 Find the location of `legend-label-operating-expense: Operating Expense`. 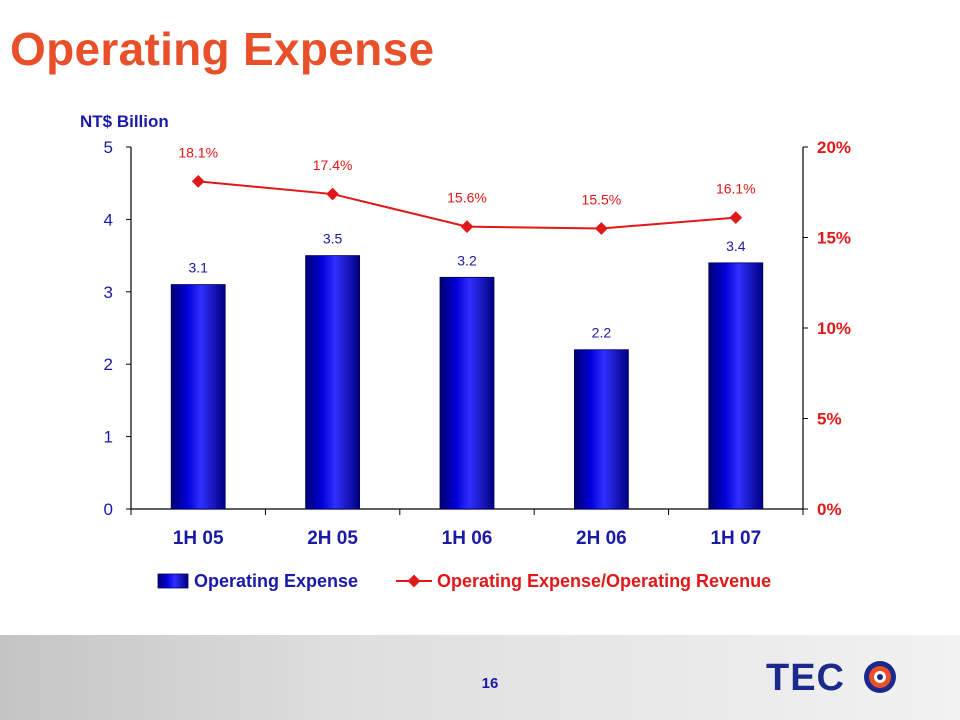

legend-label-operating-expense: Operating Expense is located at coordinates (276, 581).